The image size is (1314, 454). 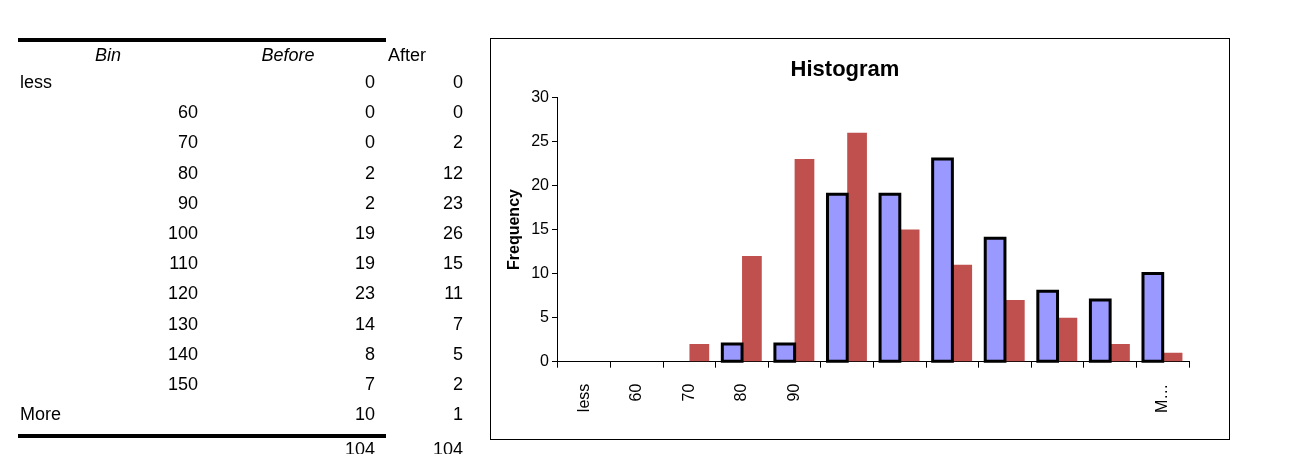 I want to click on text: 8, so click(x=369, y=353).